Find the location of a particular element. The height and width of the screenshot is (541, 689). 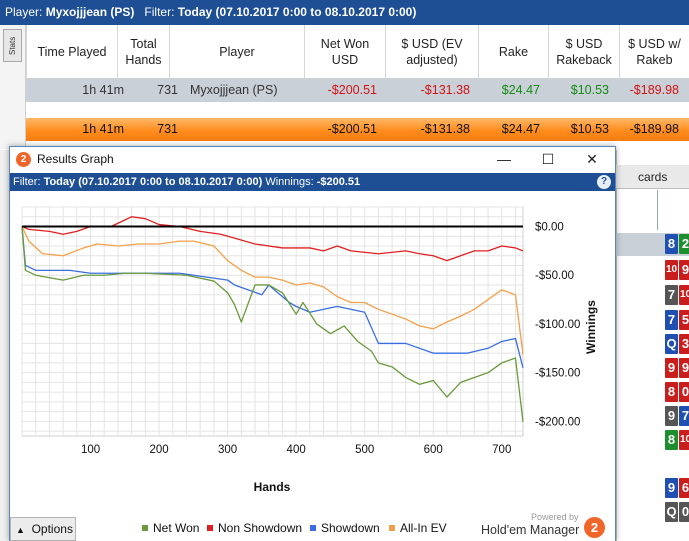

total-ev: -$131.38 is located at coordinates (445, 129).